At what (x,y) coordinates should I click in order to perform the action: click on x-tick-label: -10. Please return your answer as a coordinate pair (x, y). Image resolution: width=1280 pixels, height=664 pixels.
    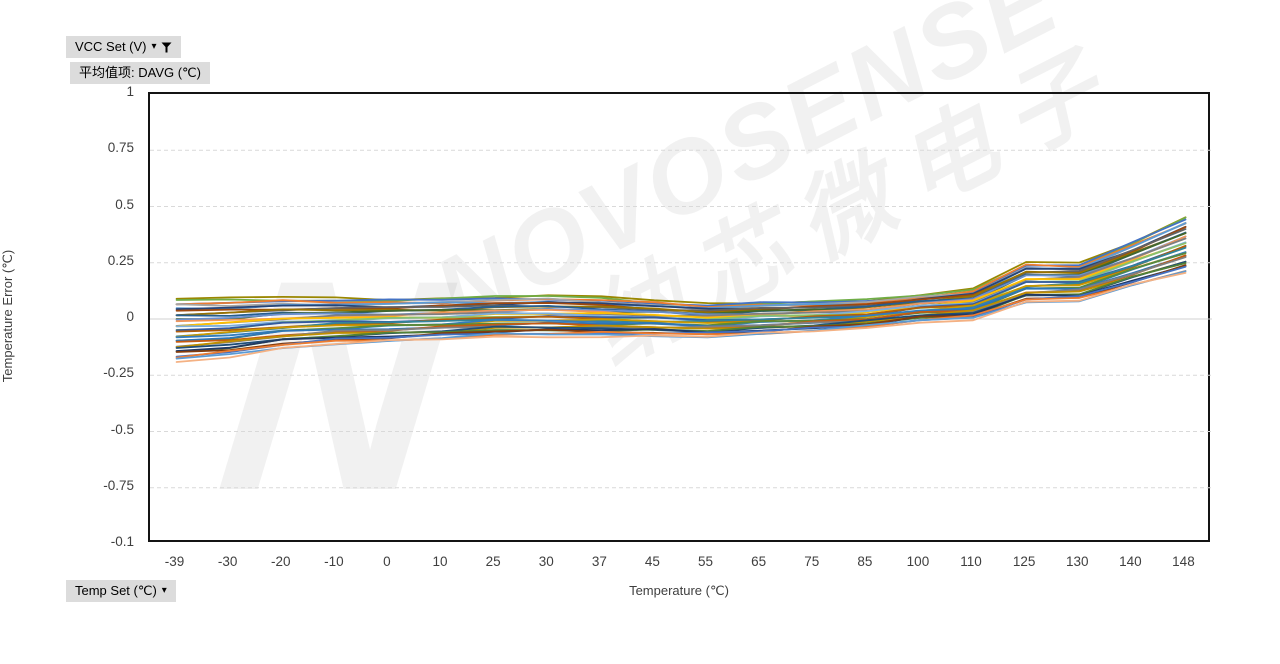
    Looking at the image, I should click on (334, 561).